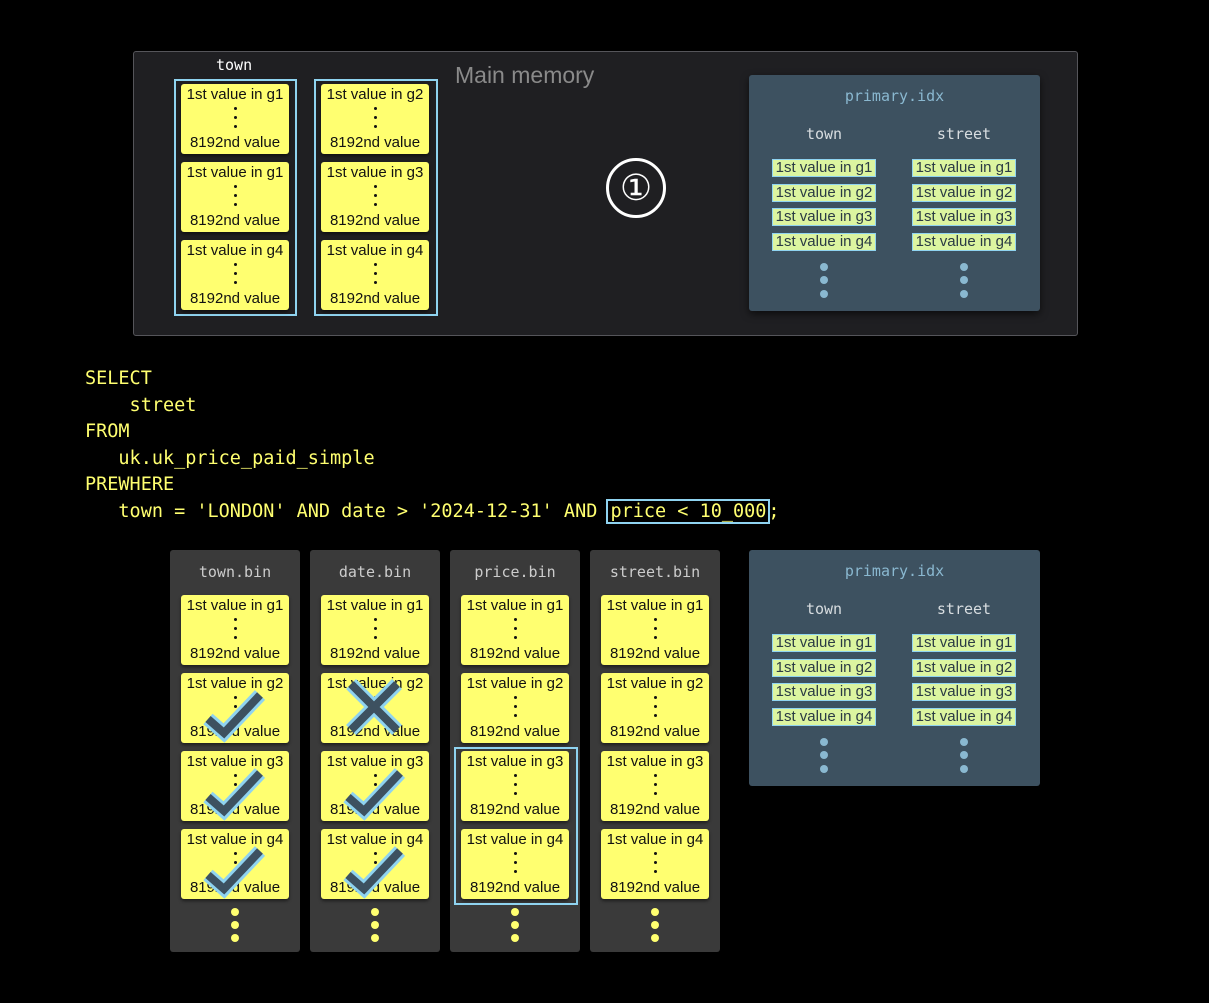 This screenshot has width=1209, height=1003. I want to click on price-highlight-frame, so click(516, 826).